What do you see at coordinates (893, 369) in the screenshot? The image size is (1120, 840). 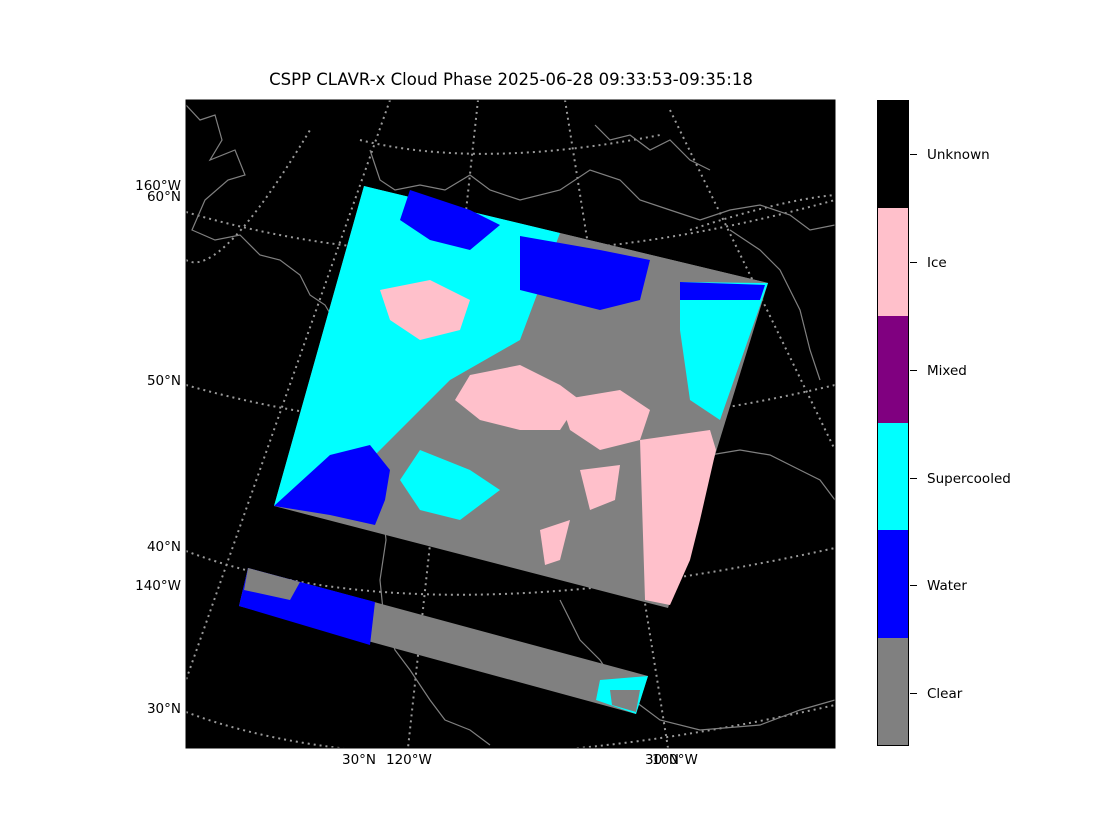 I see `colorbar-segment-mixed` at bounding box center [893, 369].